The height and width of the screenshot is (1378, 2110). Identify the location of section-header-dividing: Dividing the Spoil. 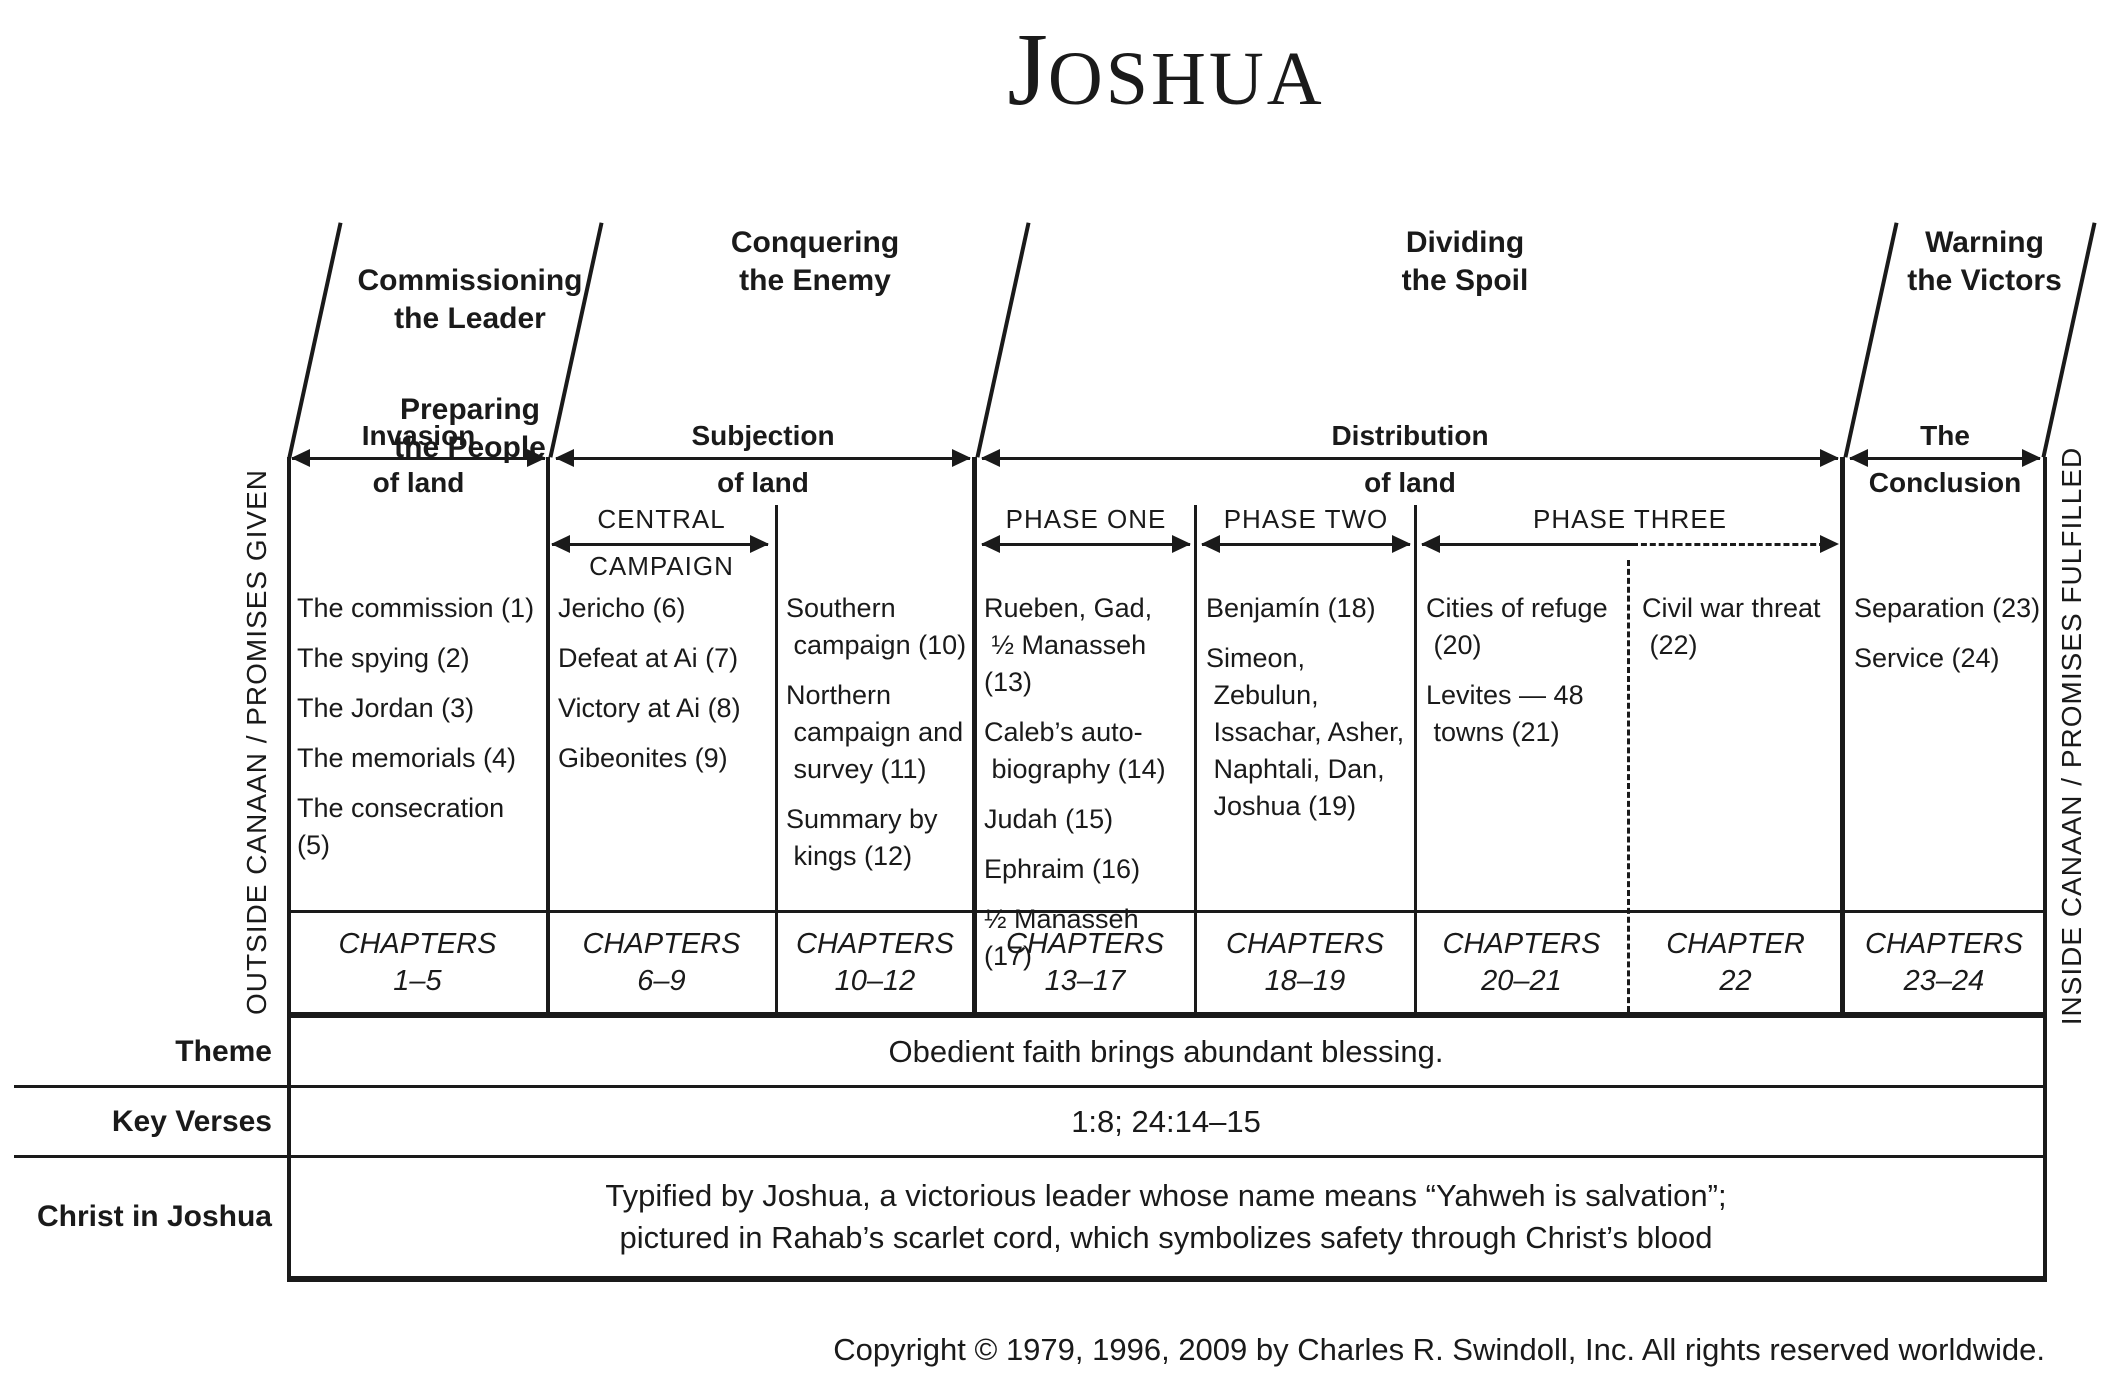
(1465, 261).